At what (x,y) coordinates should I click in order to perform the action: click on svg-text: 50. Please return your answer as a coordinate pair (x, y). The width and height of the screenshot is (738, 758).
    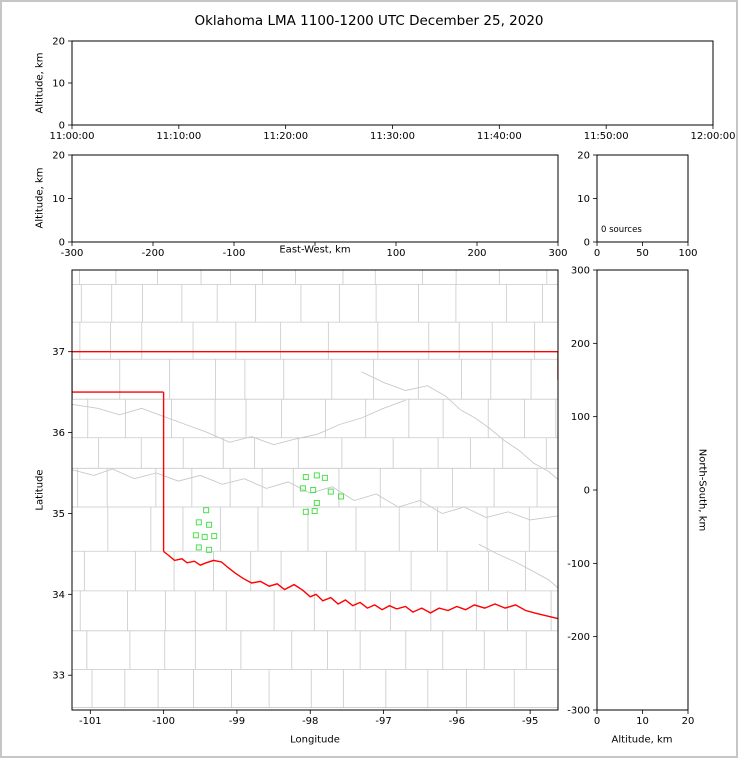
    Looking at the image, I should click on (642, 253).